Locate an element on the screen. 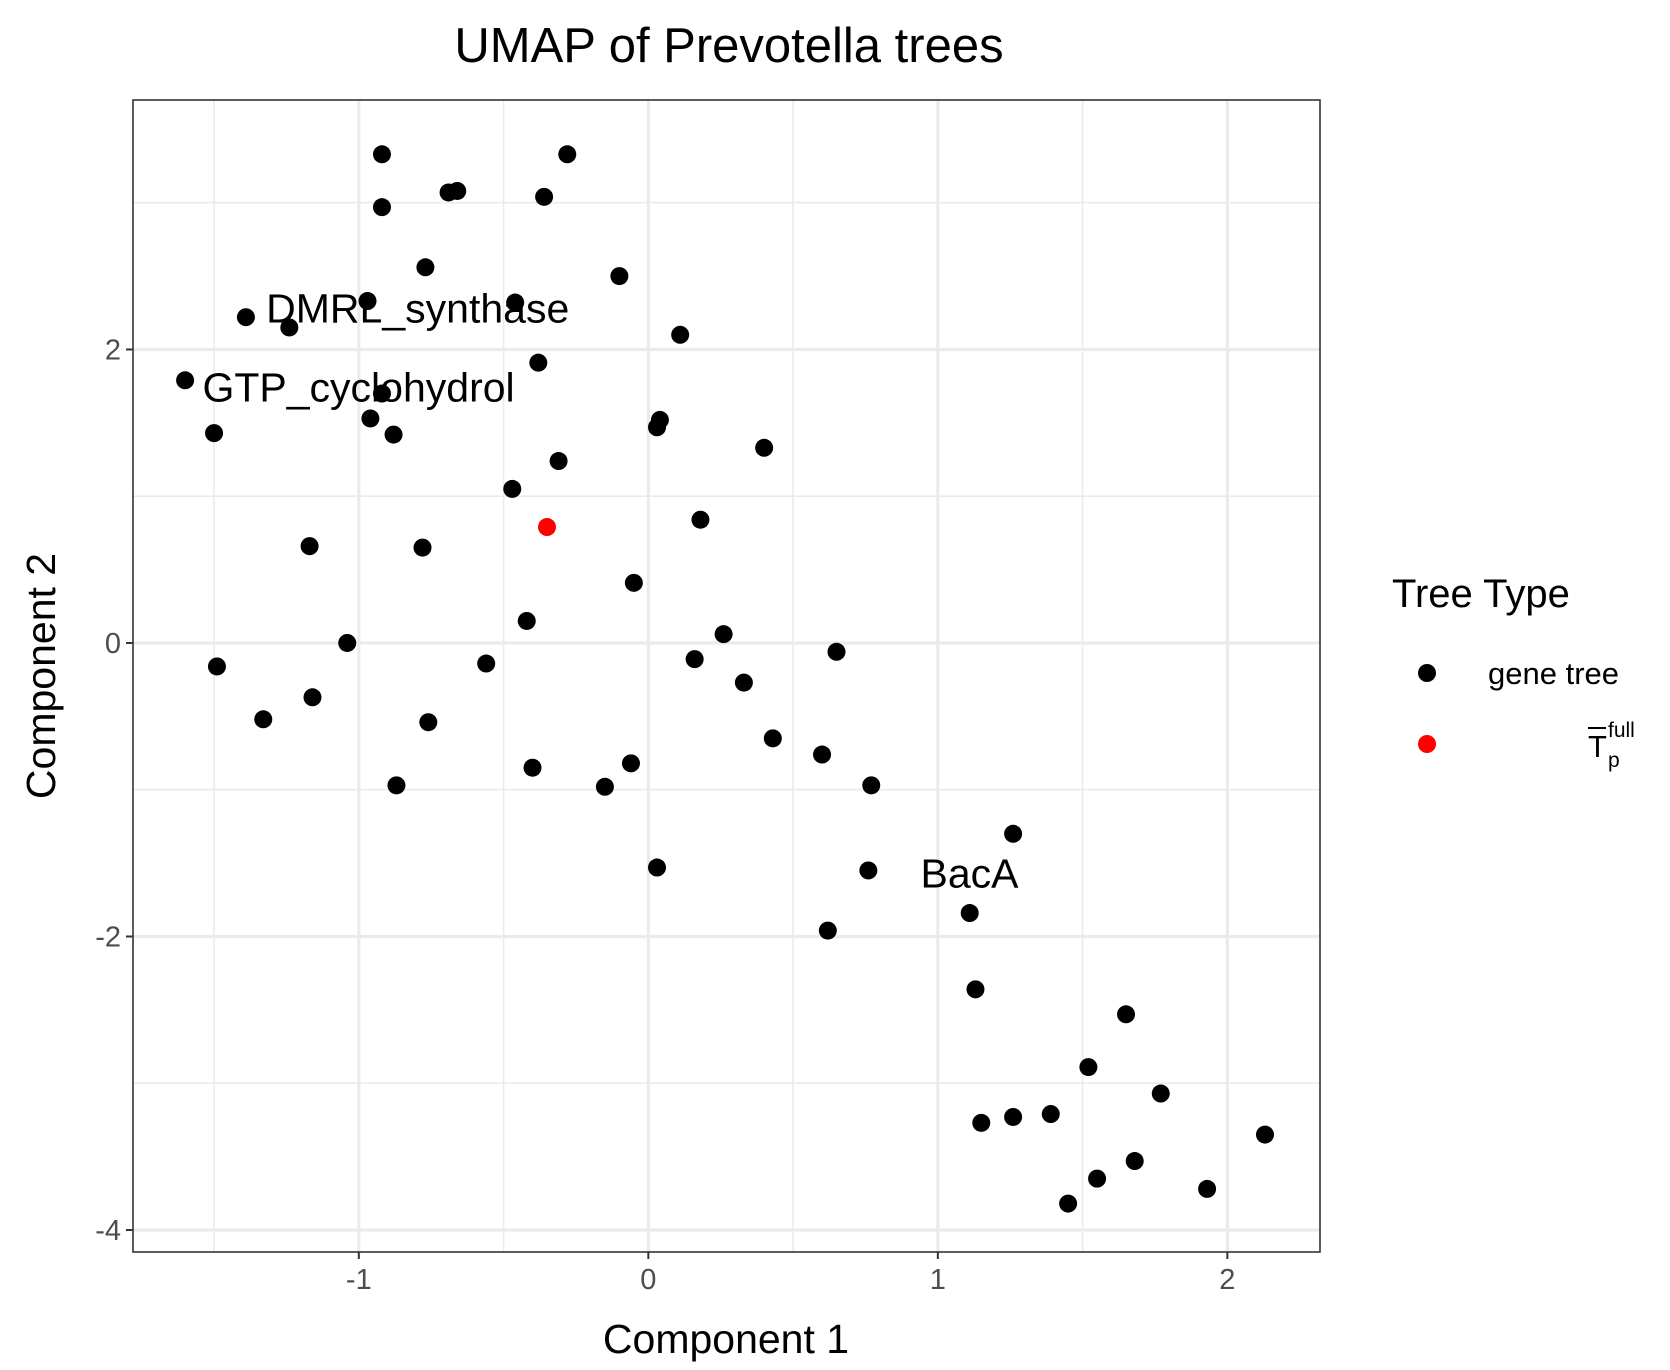 This screenshot has width=1670, height=1370. point-annotation: GTP_cyclohydrol is located at coordinates (358, 388).